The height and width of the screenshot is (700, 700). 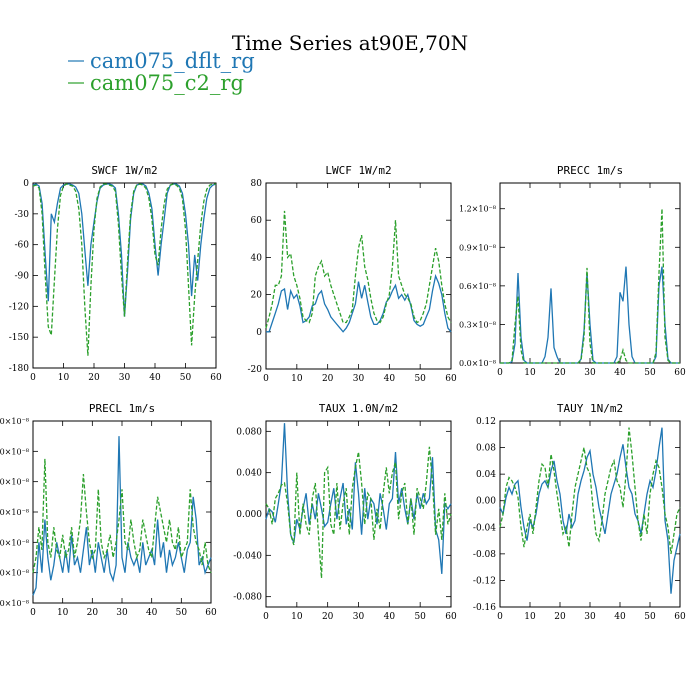 What do you see at coordinates (486, 475) in the screenshot?
I see `y-tick-label-5-5: 0.04` at bounding box center [486, 475].